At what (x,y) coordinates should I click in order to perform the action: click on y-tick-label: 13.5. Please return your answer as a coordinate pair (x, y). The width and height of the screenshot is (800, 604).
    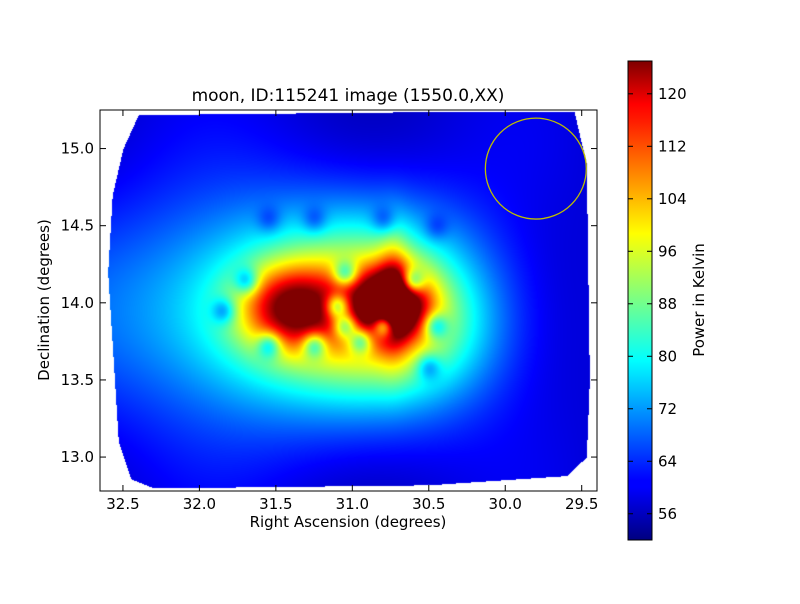
    Looking at the image, I should click on (77, 380).